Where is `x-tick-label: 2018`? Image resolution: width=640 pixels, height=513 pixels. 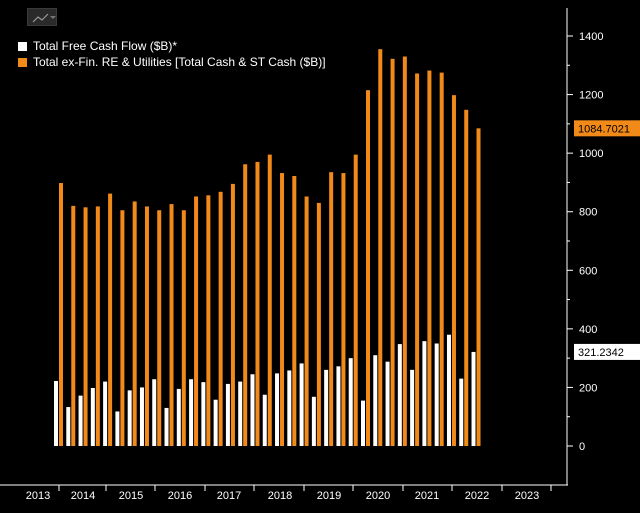 x-tick-label: 2018 is located at coordinates (280, 496).